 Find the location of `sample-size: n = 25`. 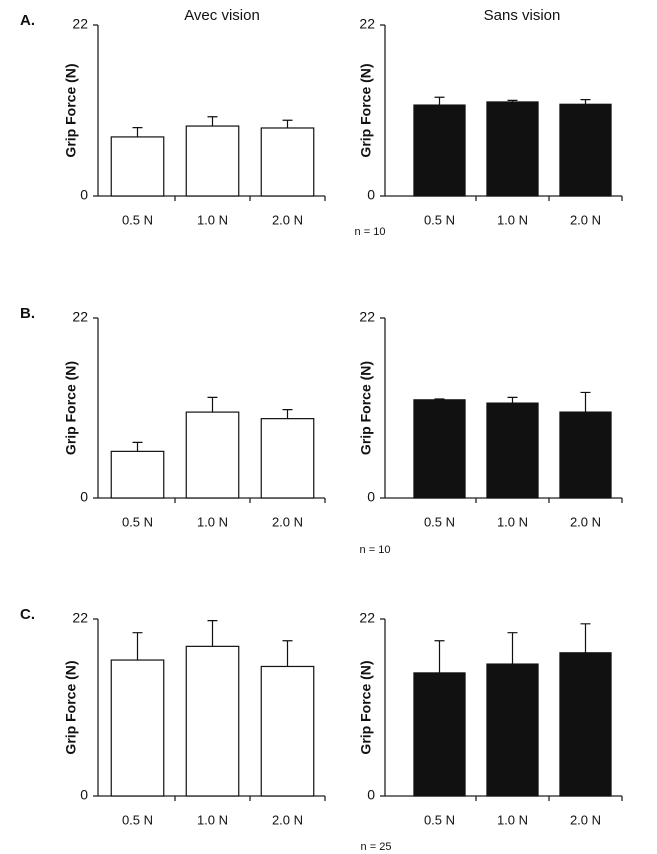

sample-size: n = 25 is located at coordinates (376, 847).